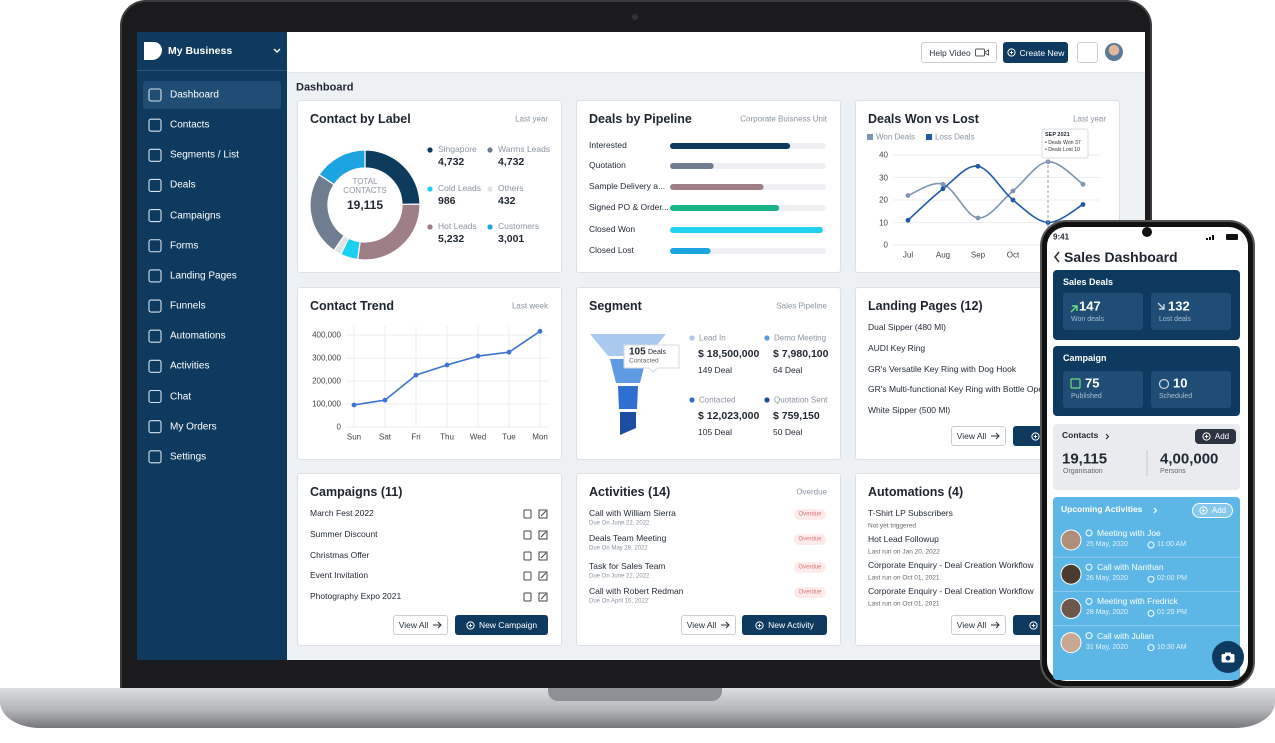 Image resolution: width=1275 pixels, height=743 pixels. Describe the element at coordinates (632, 513) in the screenshot. I see `activity-title: Call with William Sierra` at that location.